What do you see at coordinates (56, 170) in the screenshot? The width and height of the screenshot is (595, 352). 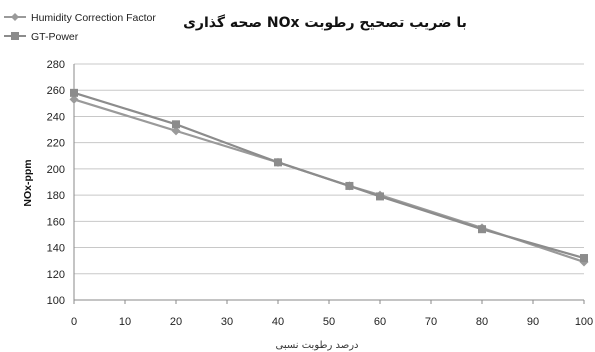 I see `y-tick-label: 200` at bounding box center [56, 170].